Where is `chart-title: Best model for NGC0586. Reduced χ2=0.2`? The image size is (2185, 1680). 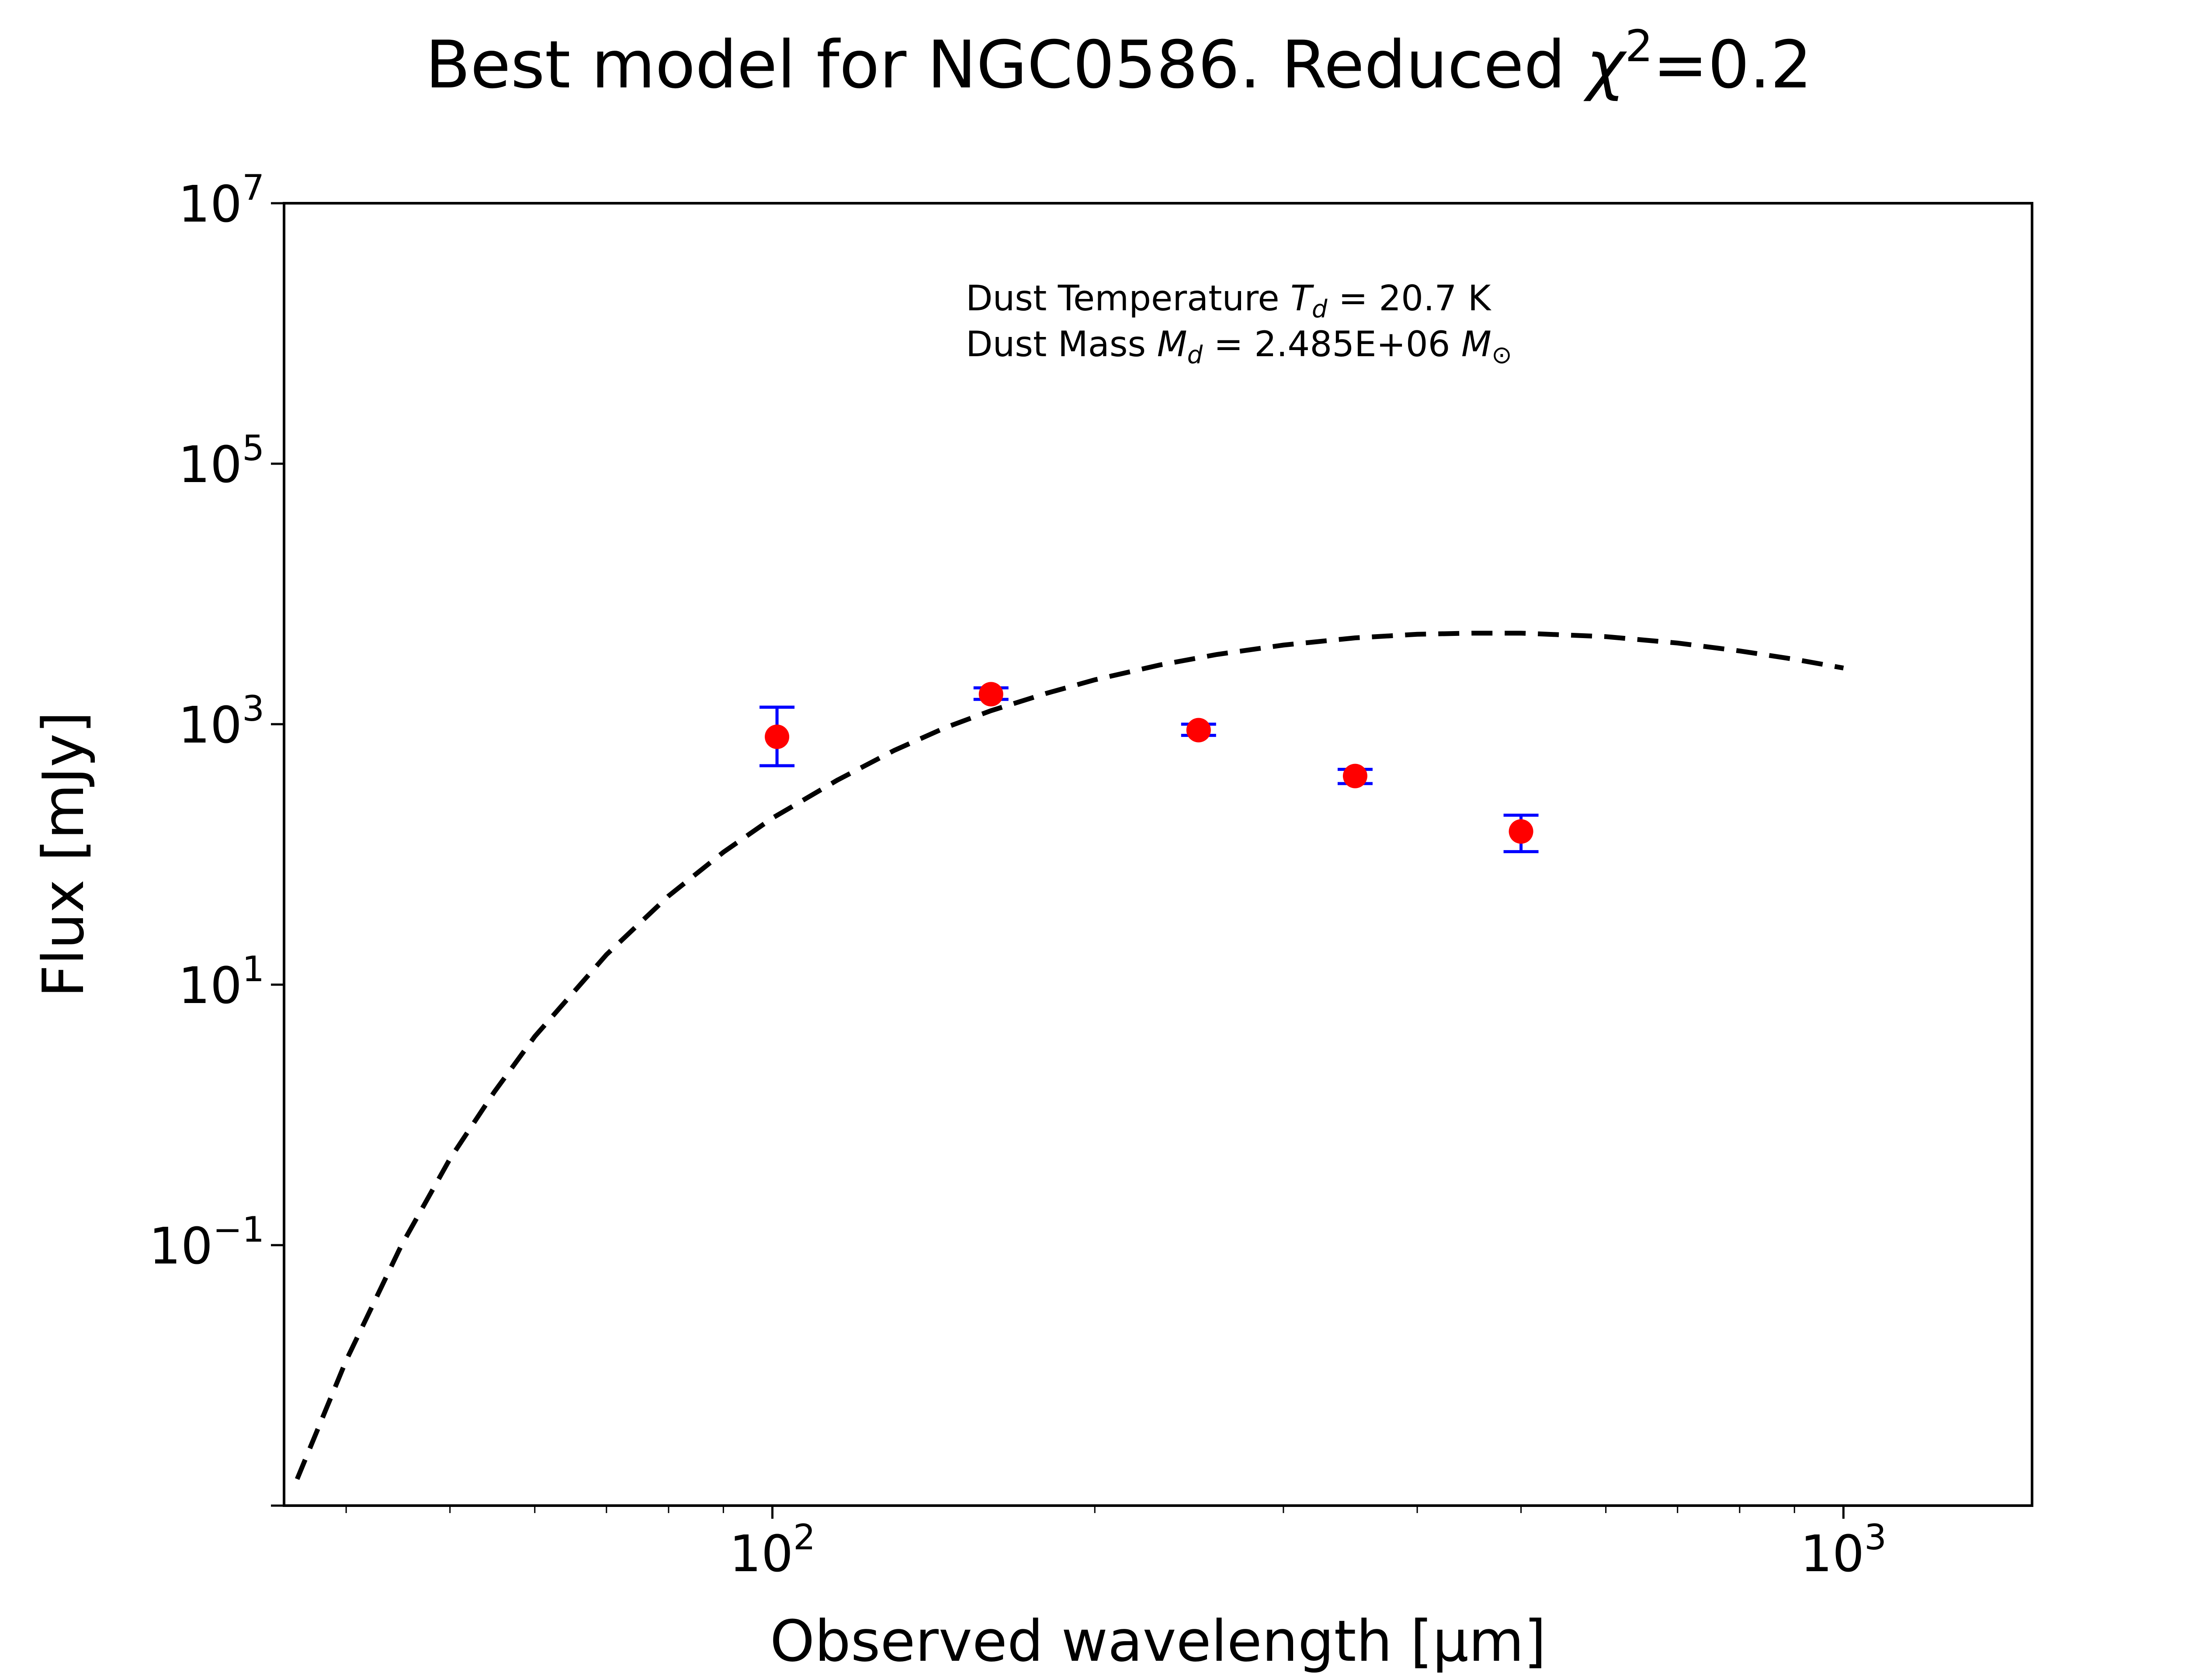 chart-title: Best model for NGC0586. Reduced χ2=0.2 is located at coordinates (1118, 62).